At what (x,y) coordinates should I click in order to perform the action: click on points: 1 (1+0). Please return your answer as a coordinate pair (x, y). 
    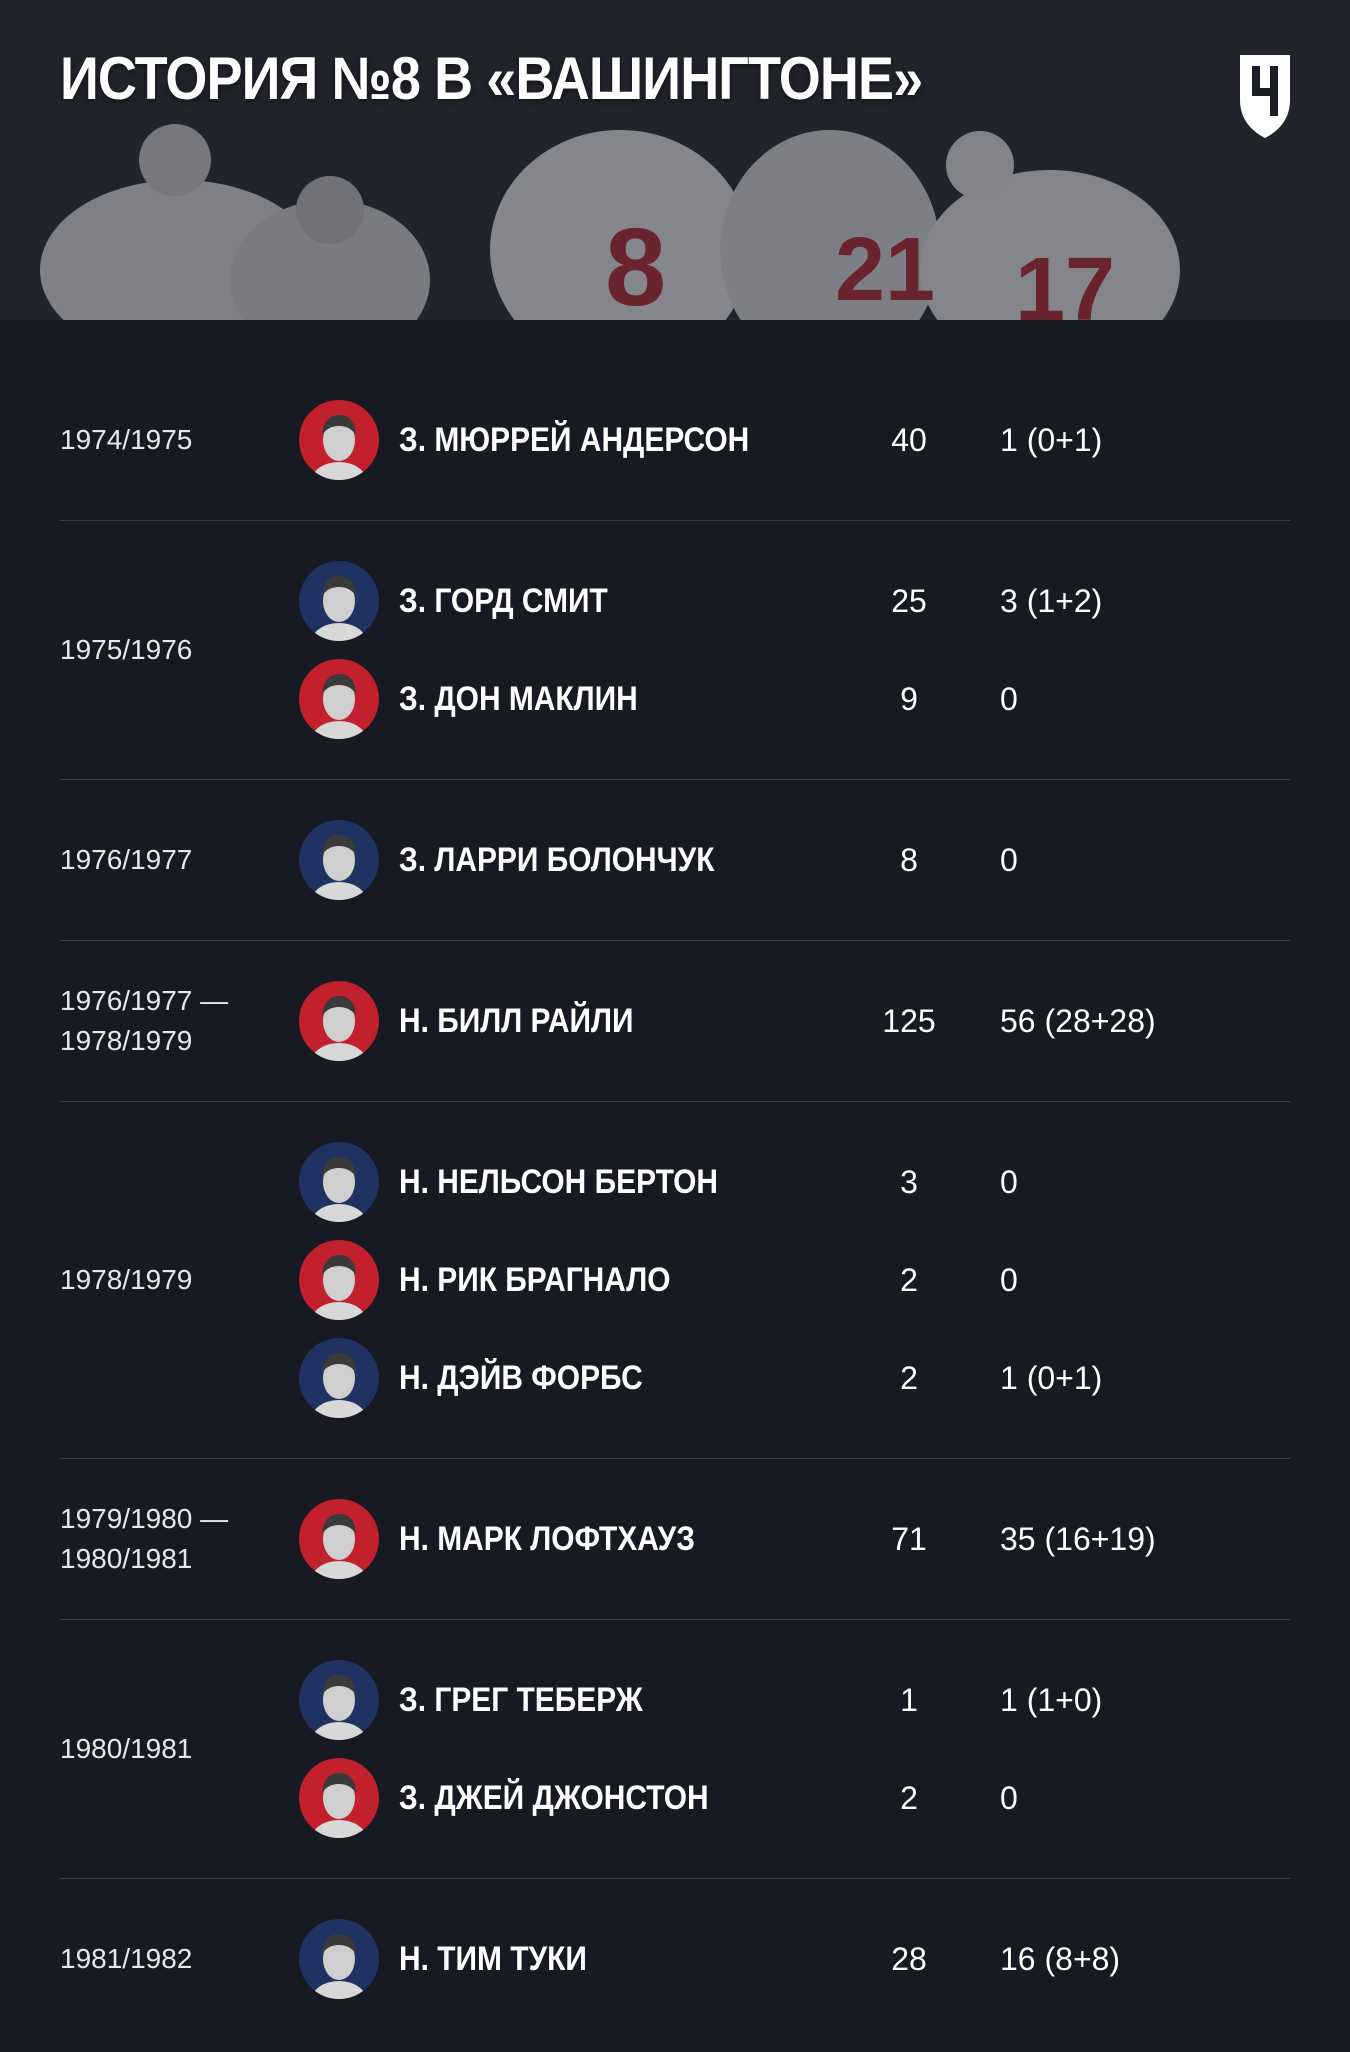
    Looking at the image, I should click on (1051, 1699).